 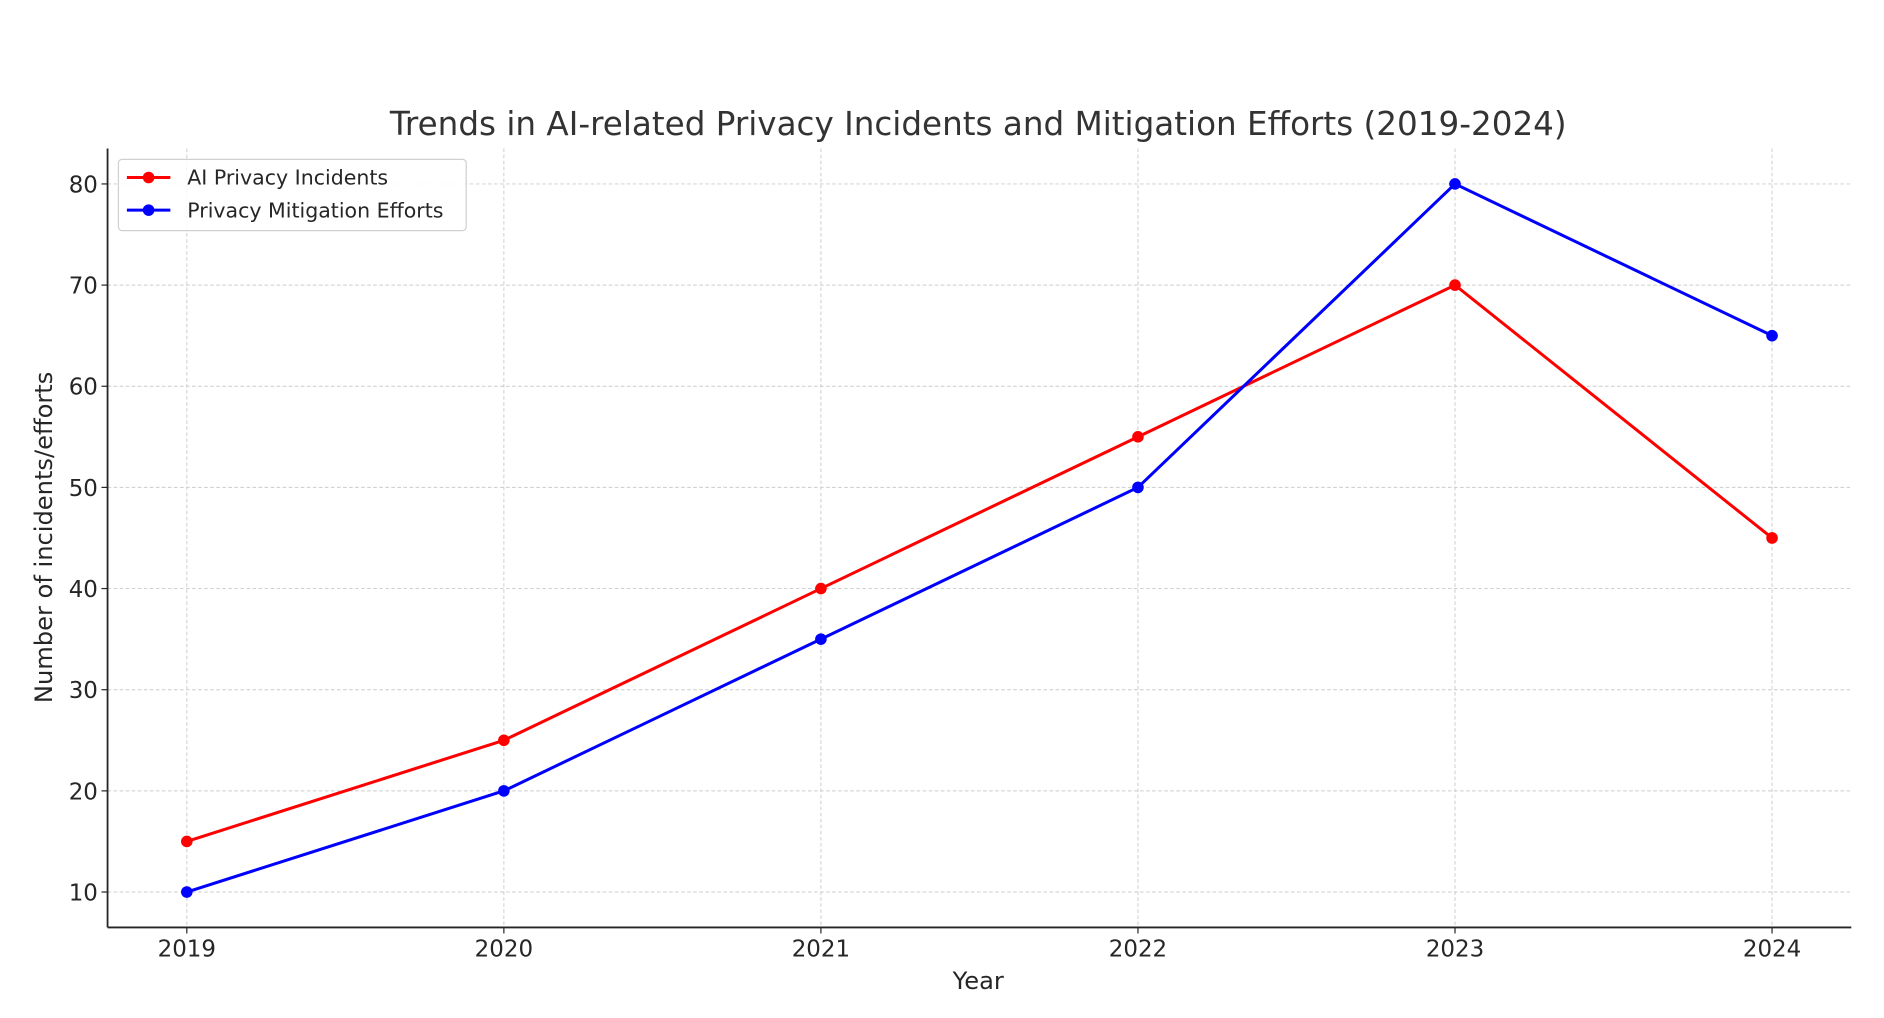 What do you see at coordinates (83, 590) in the screenshot?
I see `y-tick-label: 40` at bounding box center [83, 590].